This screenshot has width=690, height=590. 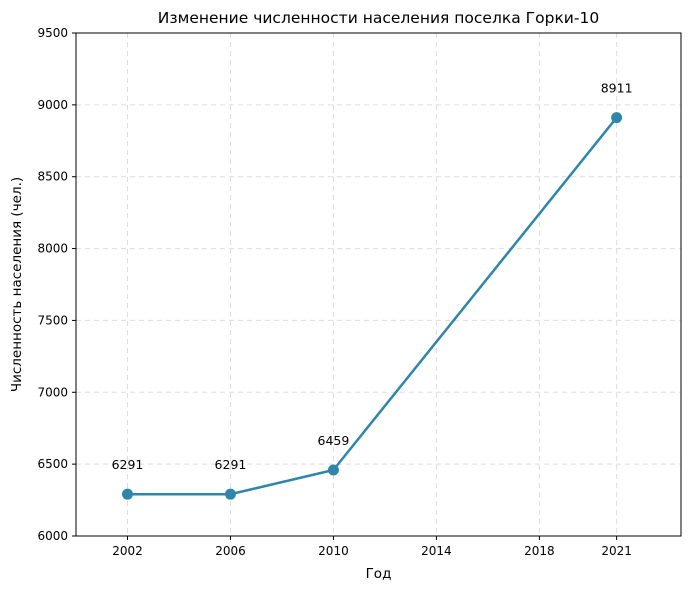 What do you see at coordinates (333, 551) in the screenshot?
I see `x-tick-label: 2010` at bounding box center [333, 551].